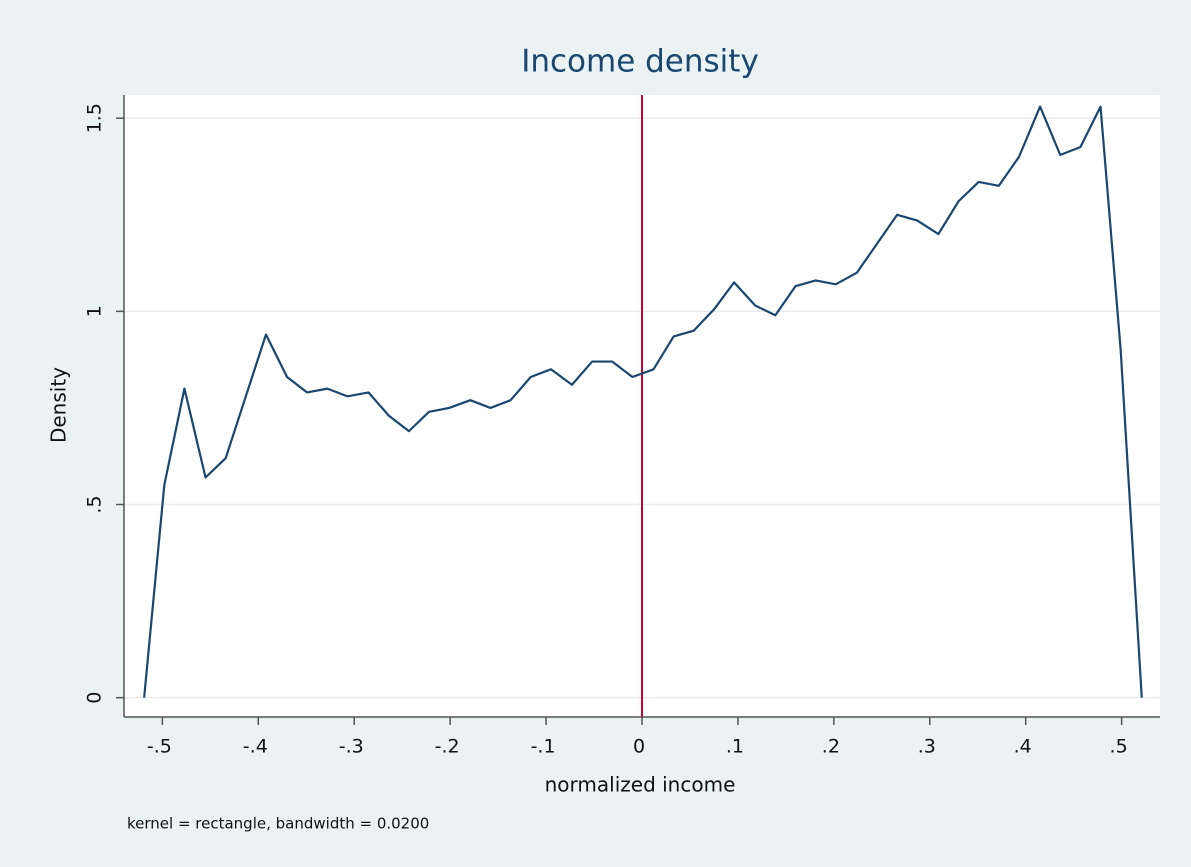 The height and width of the screenshot is (867, 1191). What do you see at coordinates (255, 747) in the screenshot?
I see `x-tick-label: -.4` at bounding box center [255, 747].